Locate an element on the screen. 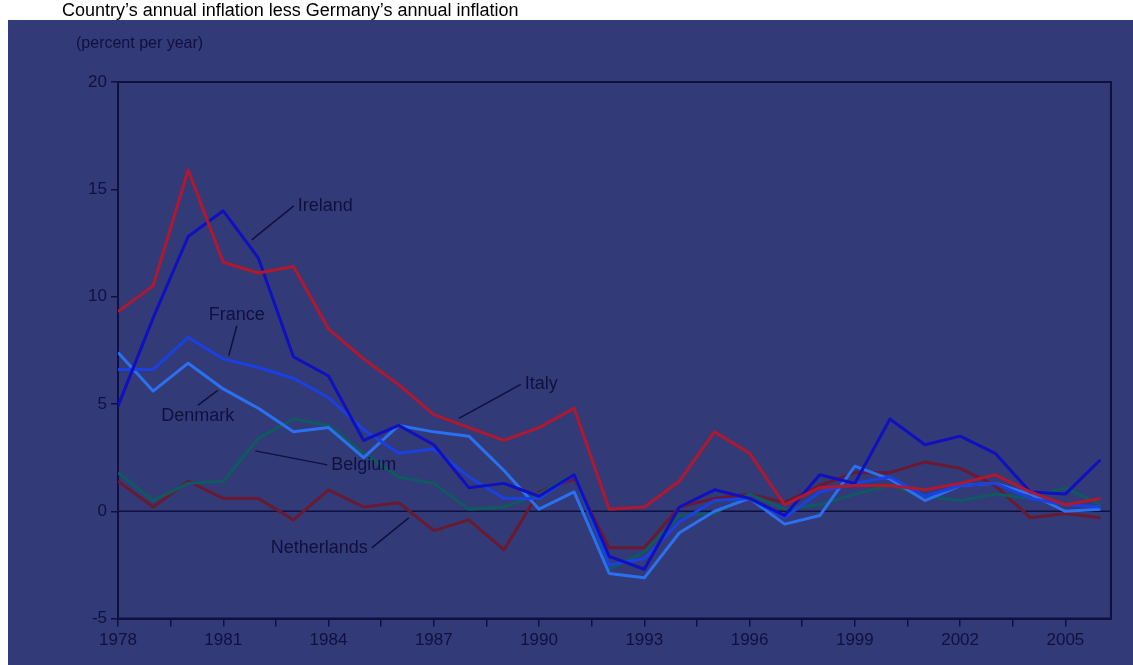 The height and width of the screenshot is (665, 1133). series-label: Netherlands is located at coordinates (319, 546).